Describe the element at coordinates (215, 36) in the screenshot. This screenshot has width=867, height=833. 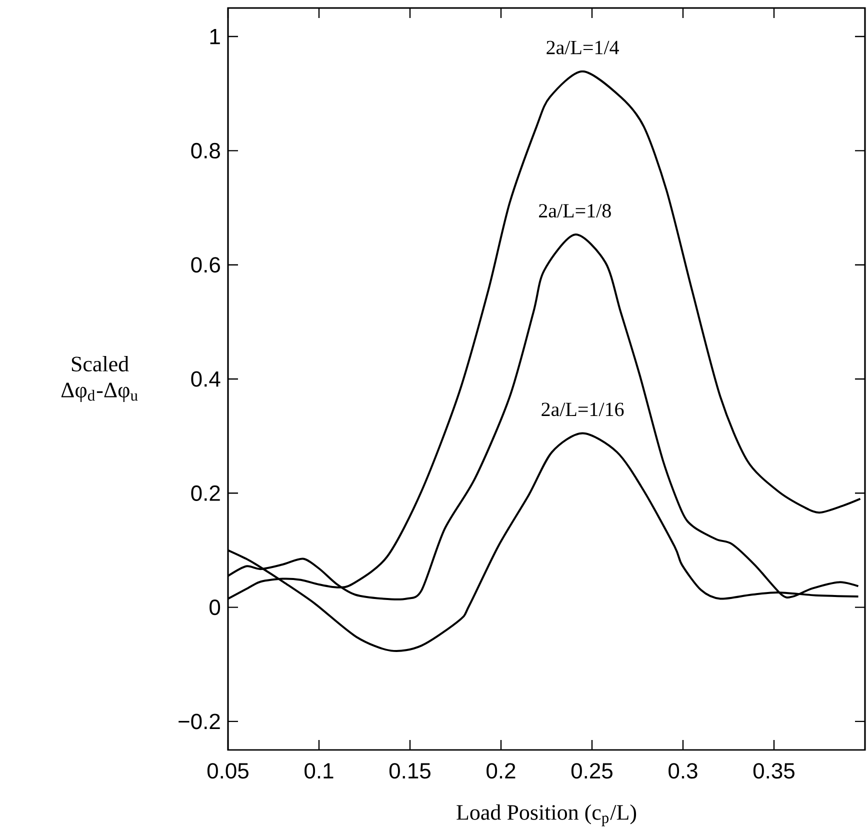
I see `y-tick-label: 1` at that location.